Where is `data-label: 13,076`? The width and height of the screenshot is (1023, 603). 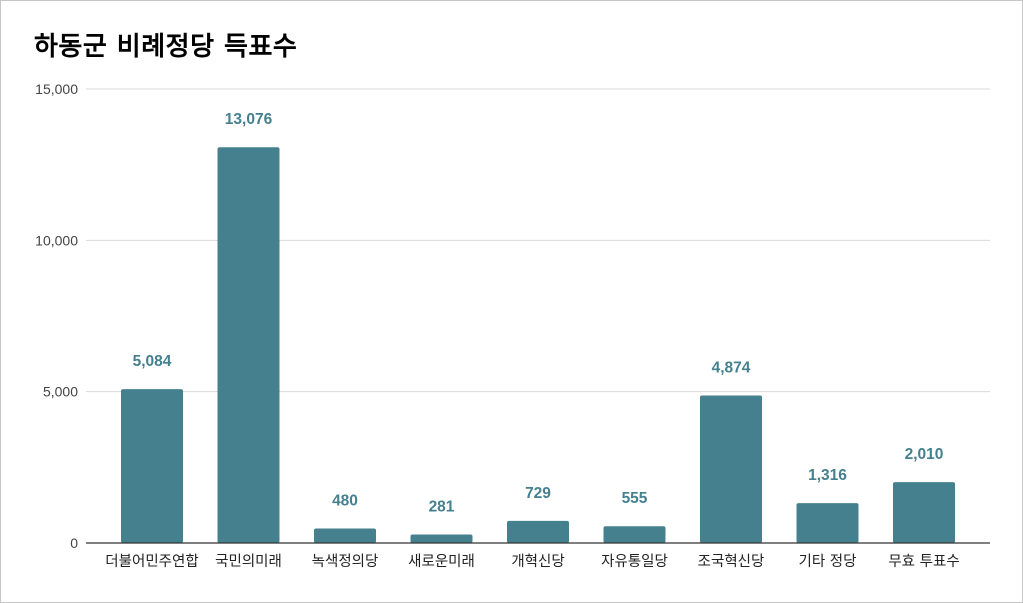 data-label: 13,076 is located at coordinates (249, 119).